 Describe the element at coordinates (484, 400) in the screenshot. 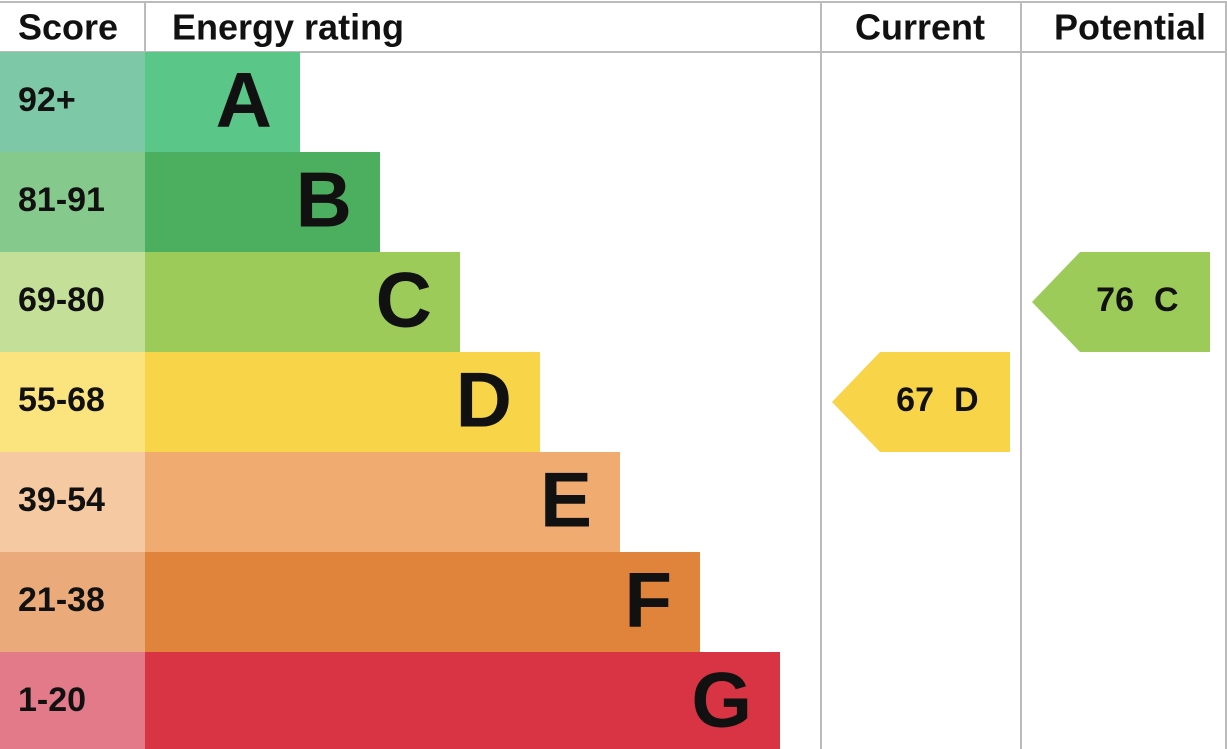

I see `rating-letter: D` at that location.